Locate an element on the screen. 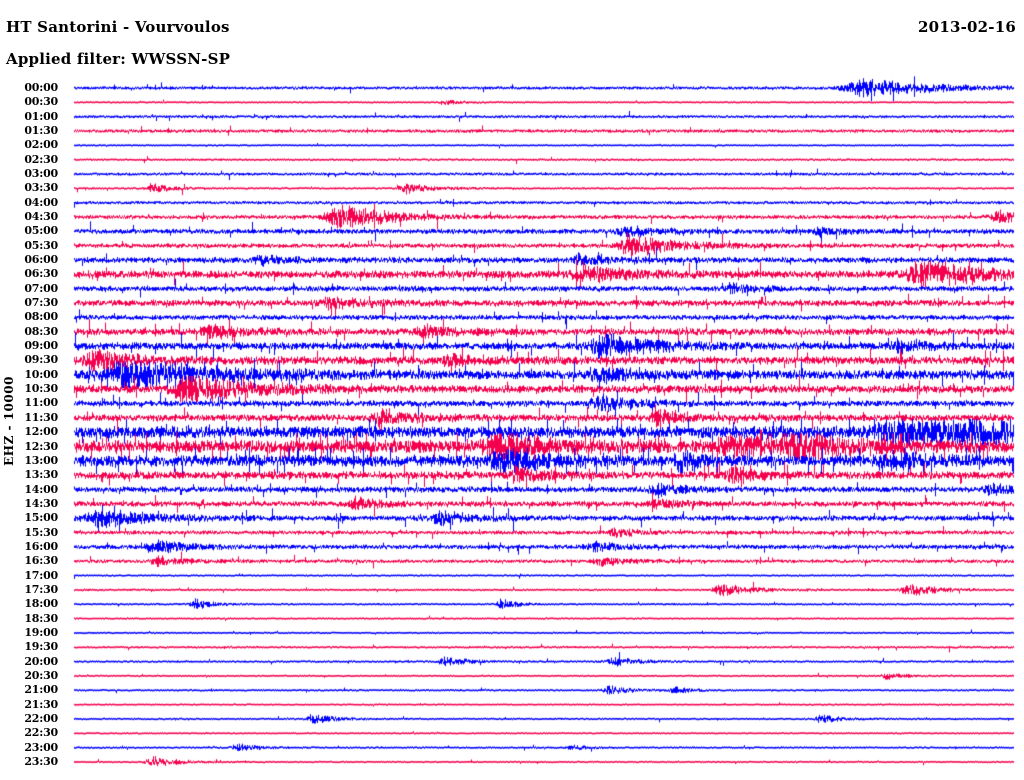 This screenshot has height=780, width=1024. time-axis-label: 22:30 is located at coordinates (41, 733).